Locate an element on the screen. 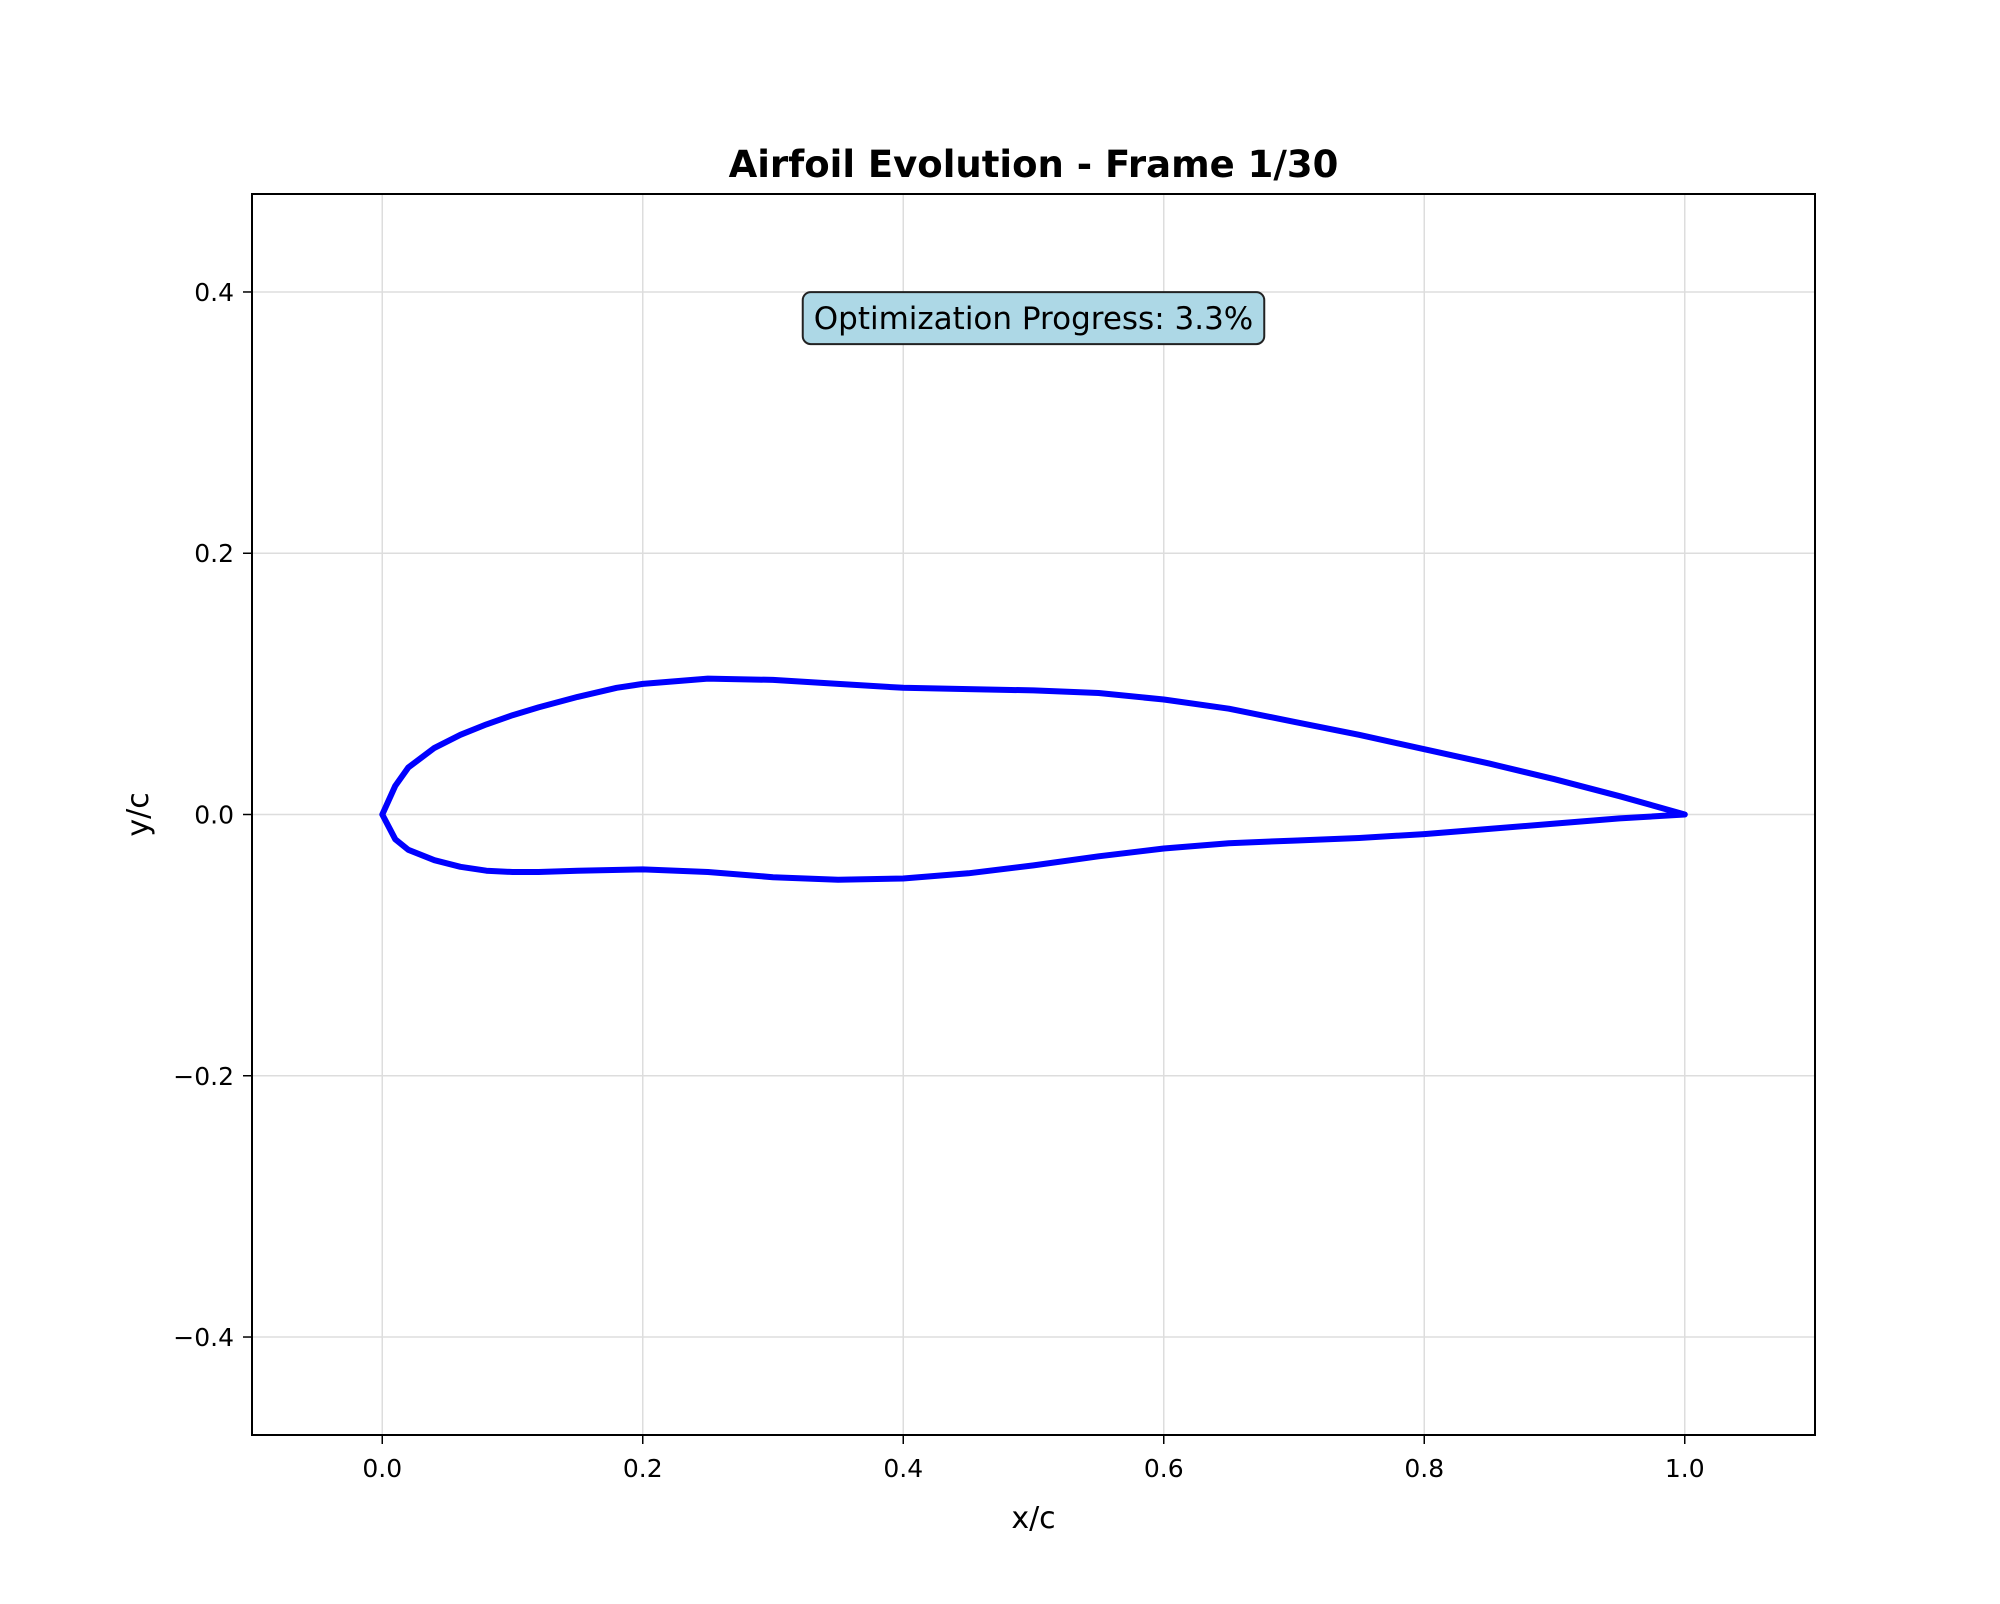 This screenshot has width=2000, height=1604. chart-title: Airfoil Evolution - Frame 1/30 is located at coordinates (1034, 164).